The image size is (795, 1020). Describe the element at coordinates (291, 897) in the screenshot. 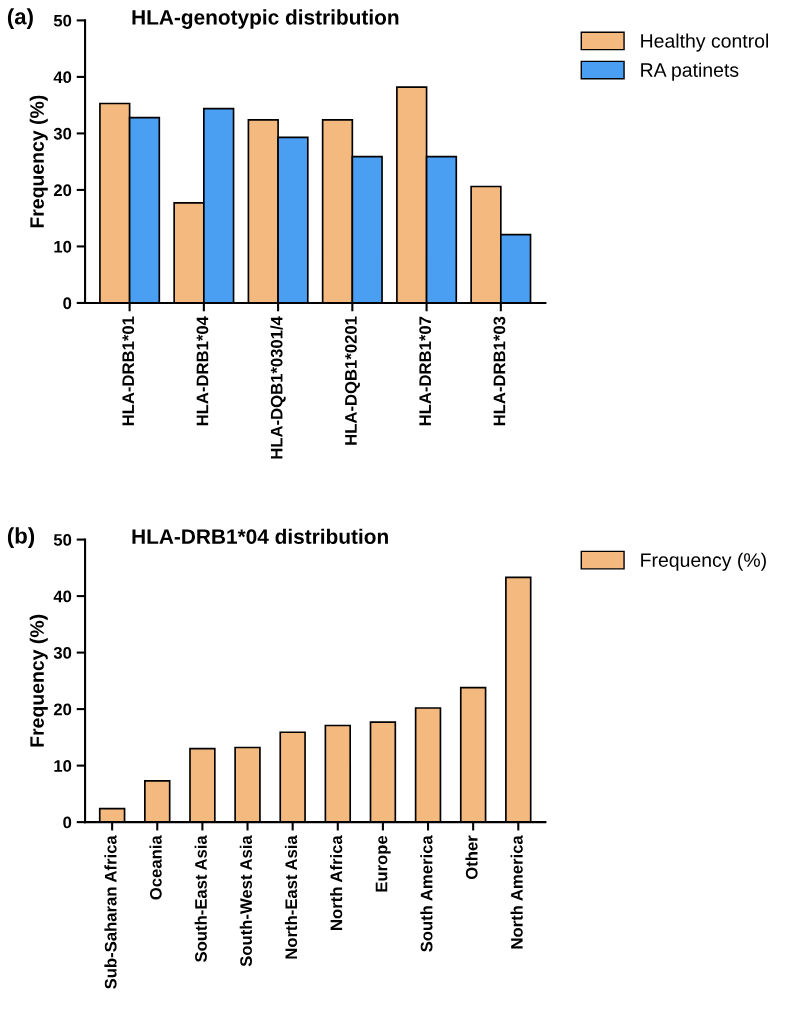

I see `x-tick-label: North-East Asia` at that location.